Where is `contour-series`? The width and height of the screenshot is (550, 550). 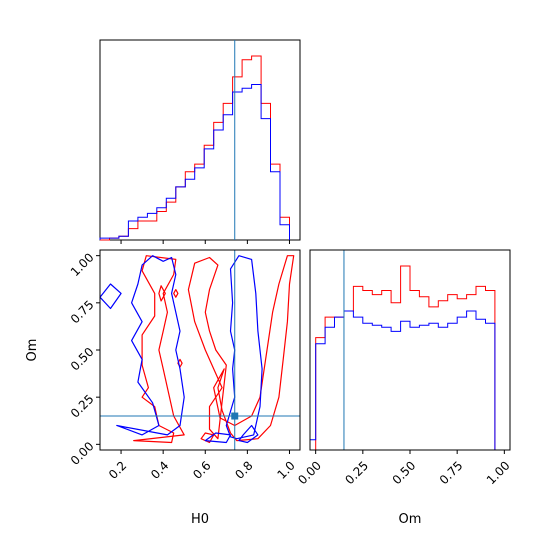
contour-series is located at coordinates (197, 349).